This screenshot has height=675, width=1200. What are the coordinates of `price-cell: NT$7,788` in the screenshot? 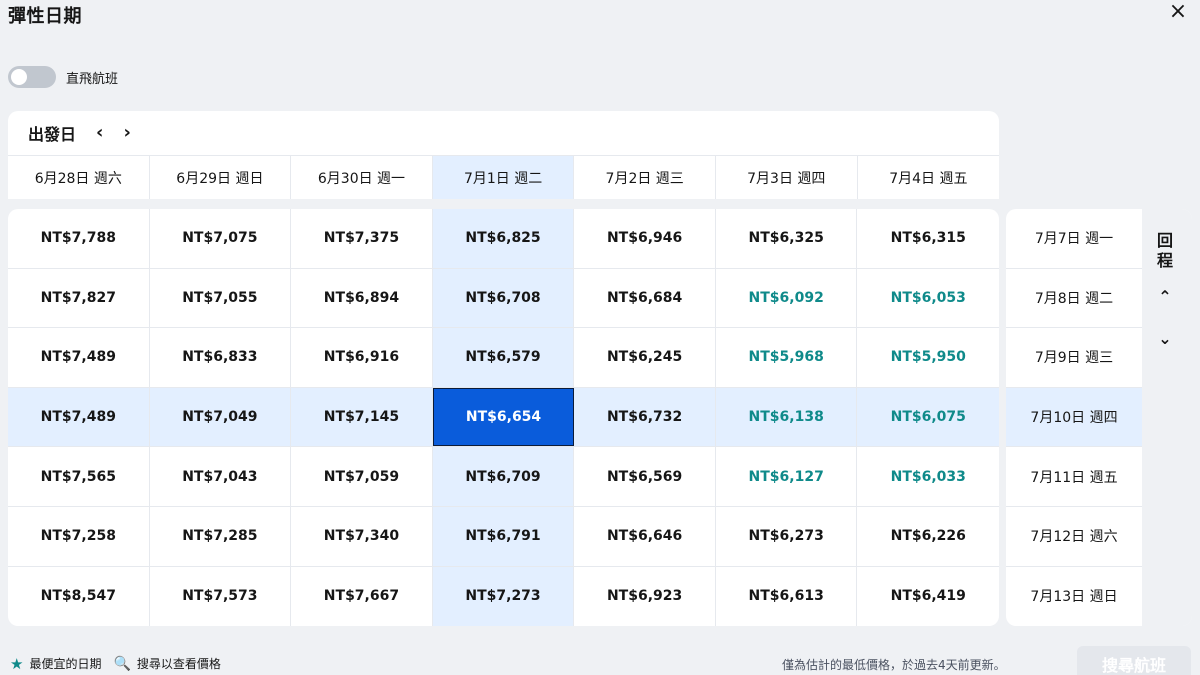 It's located at (79, 238).